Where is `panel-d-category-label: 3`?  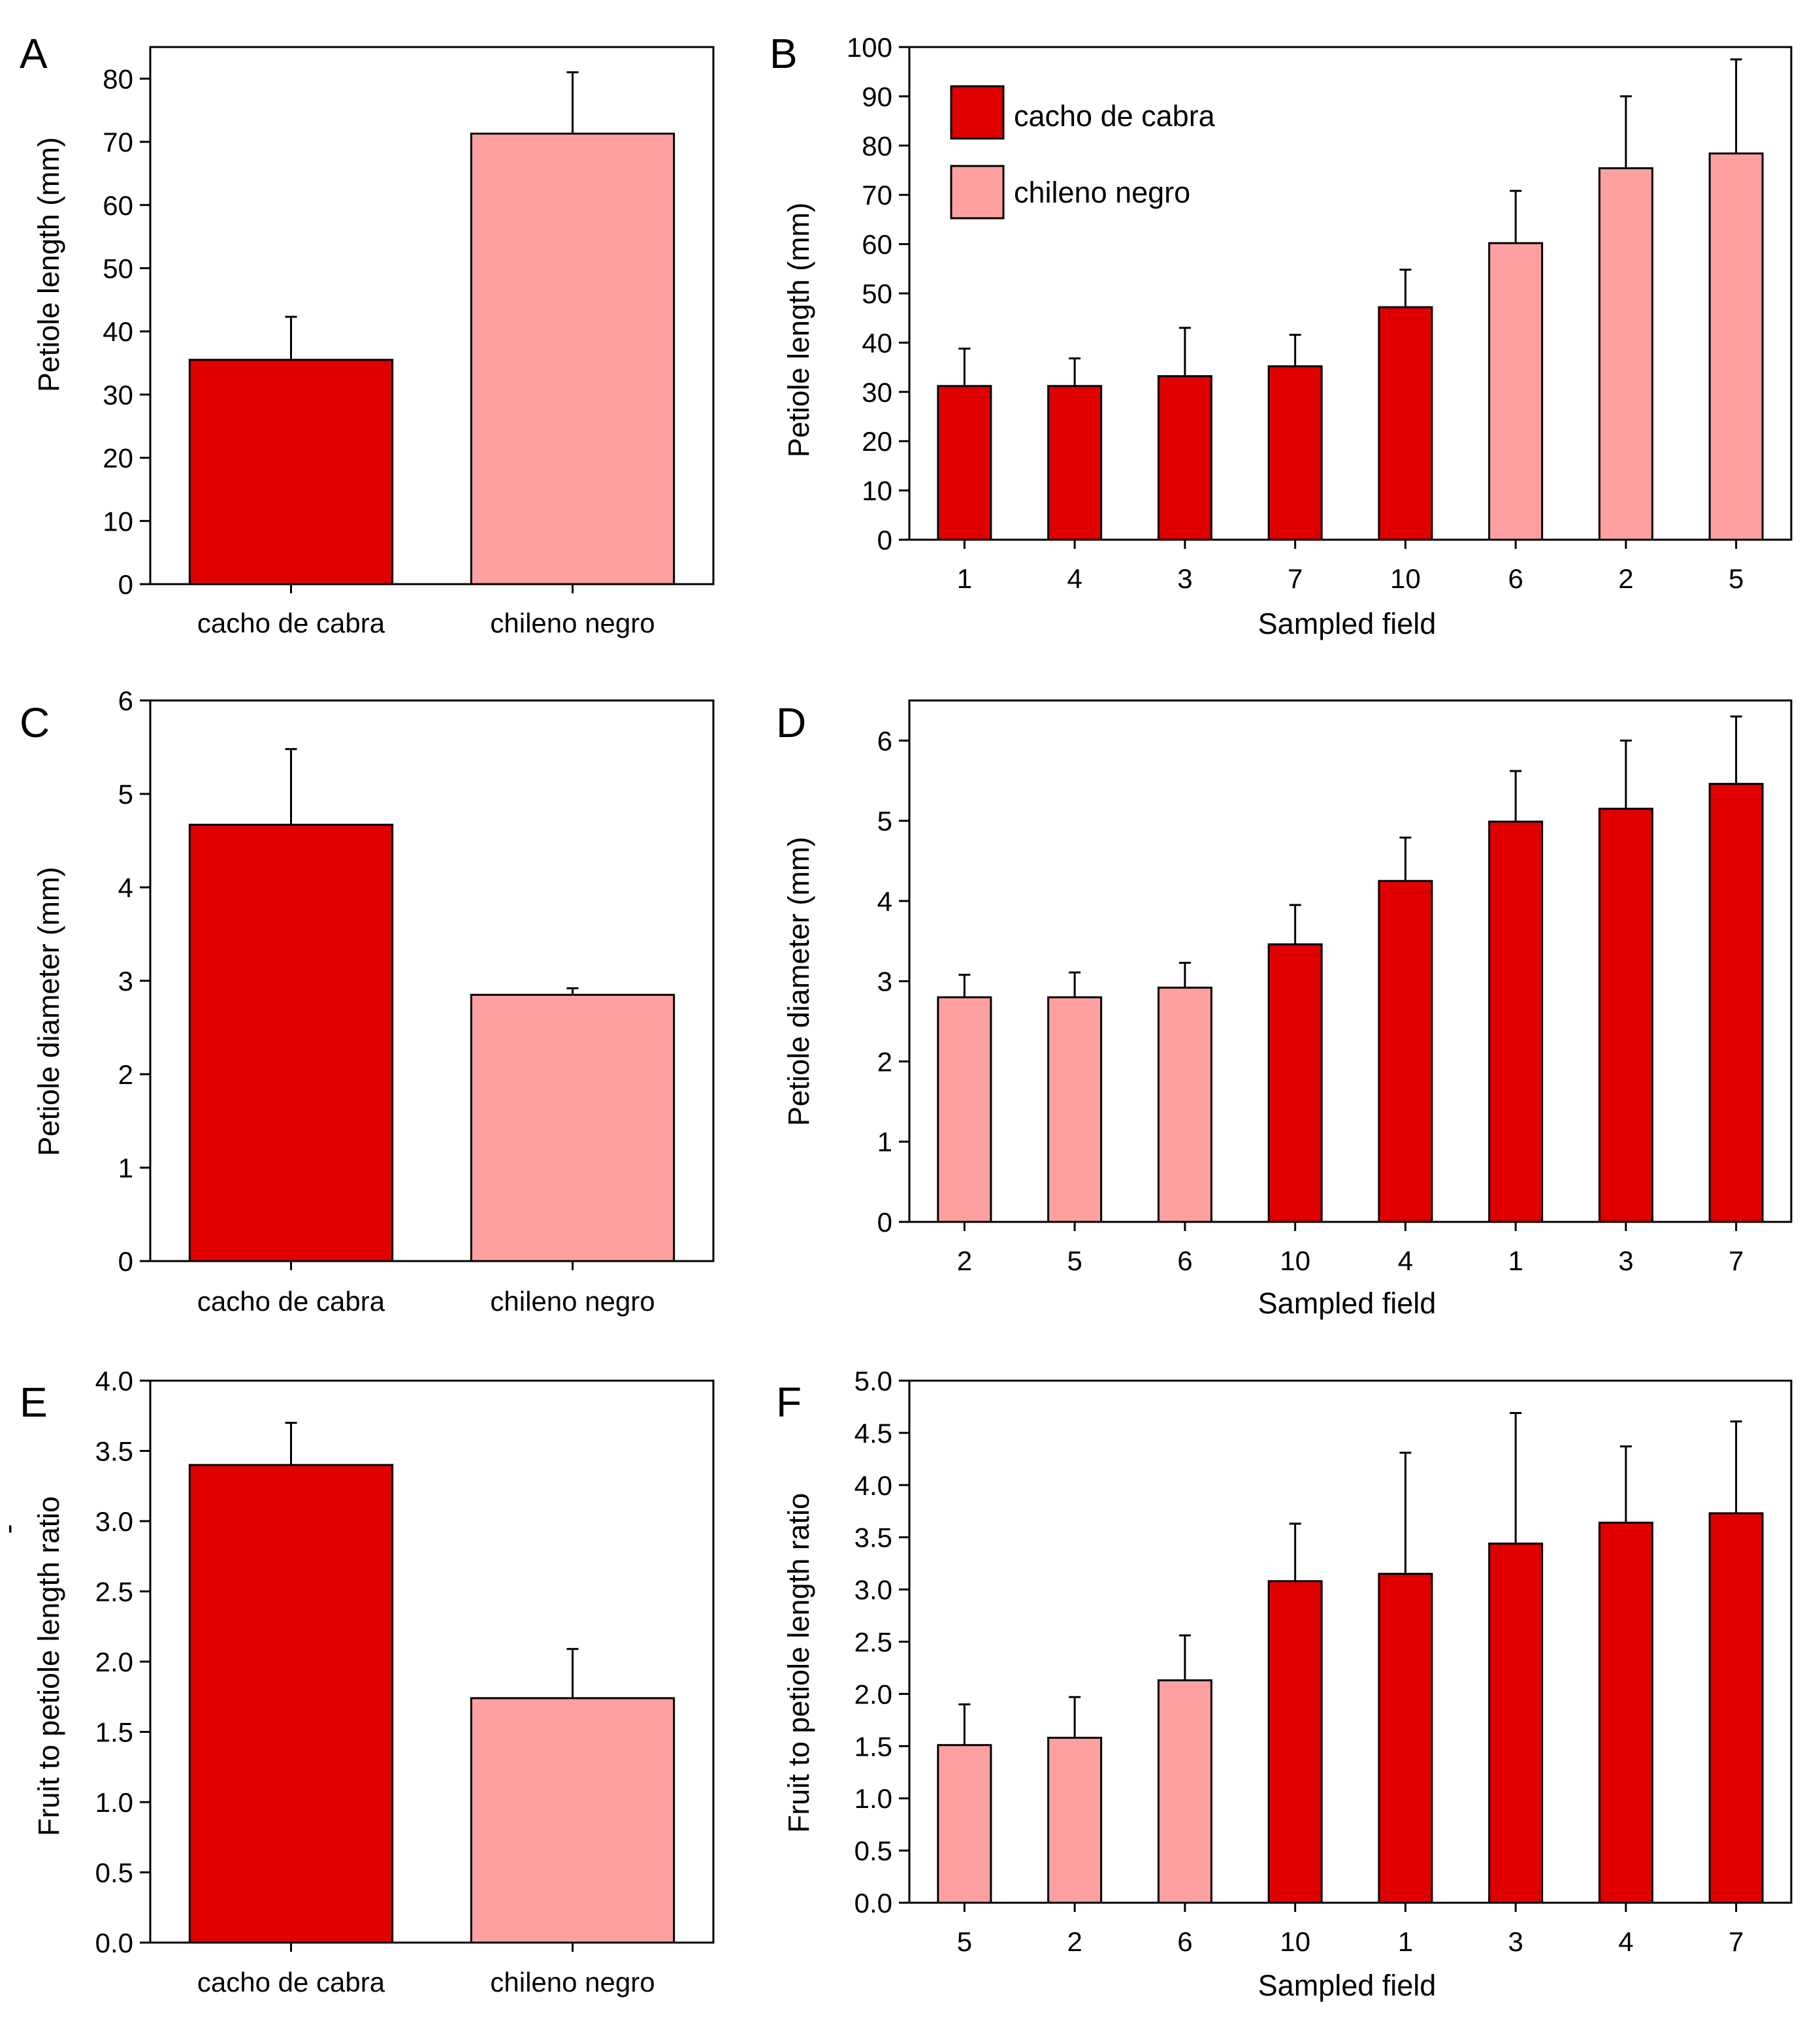 panel-d-category-label: 3 is located at coordinates (1625, 1260).